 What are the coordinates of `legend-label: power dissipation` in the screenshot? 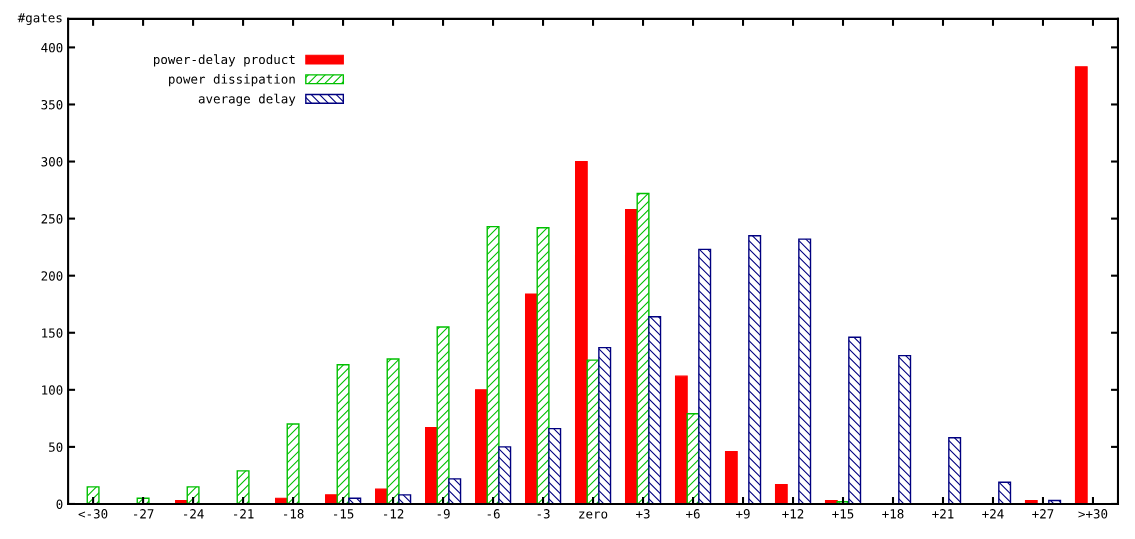 It's located at (232, 80).